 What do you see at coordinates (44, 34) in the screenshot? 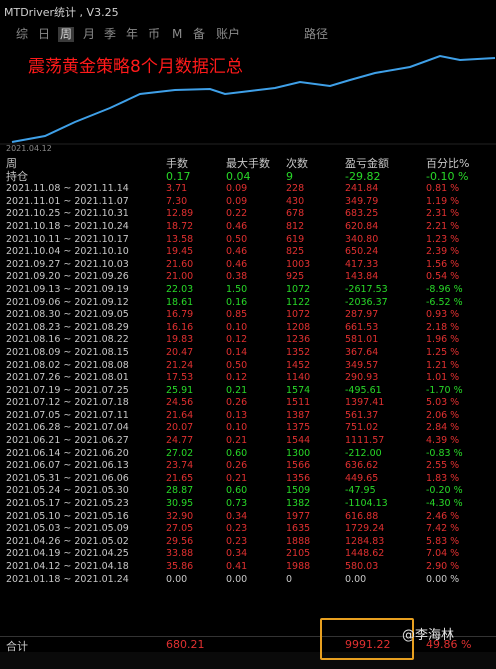
I see `tab-day: 日` at bounding box center [44, 34].